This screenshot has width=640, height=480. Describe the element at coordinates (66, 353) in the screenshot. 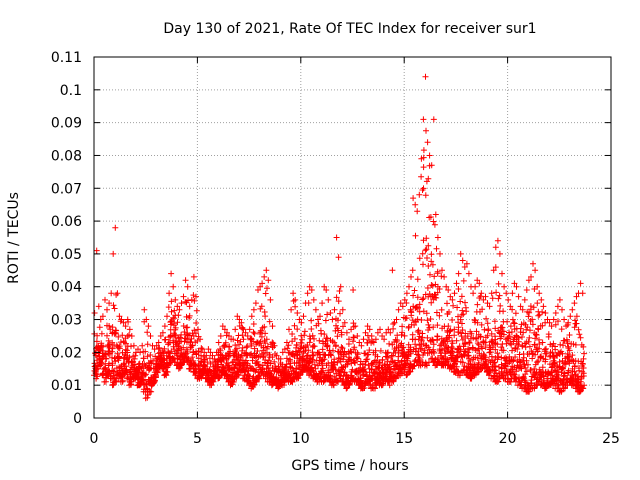

I see `y-tick-label: 0.02` at that location.